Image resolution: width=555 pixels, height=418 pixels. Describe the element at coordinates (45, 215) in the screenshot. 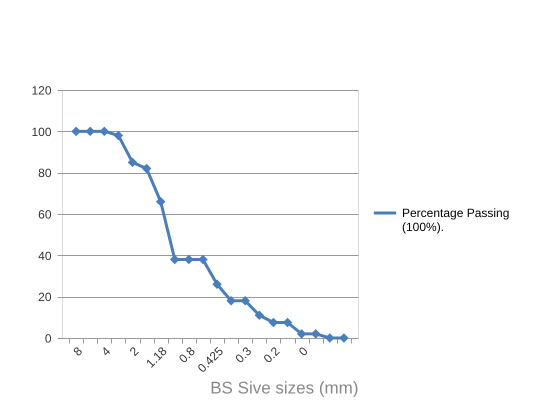

I see `y-tick-label: 60` at that location.